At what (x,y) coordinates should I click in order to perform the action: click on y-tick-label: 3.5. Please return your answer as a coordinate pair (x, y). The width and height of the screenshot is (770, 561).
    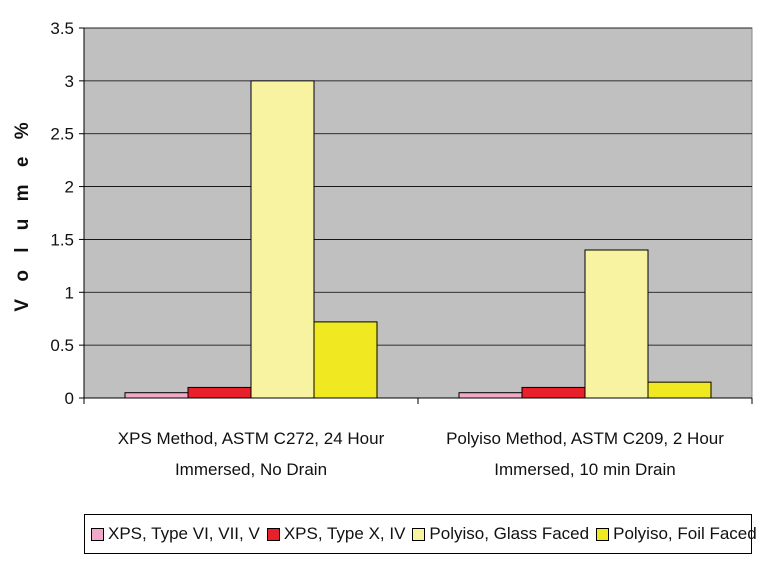
    Looking at the image, I should click on (62, 28).